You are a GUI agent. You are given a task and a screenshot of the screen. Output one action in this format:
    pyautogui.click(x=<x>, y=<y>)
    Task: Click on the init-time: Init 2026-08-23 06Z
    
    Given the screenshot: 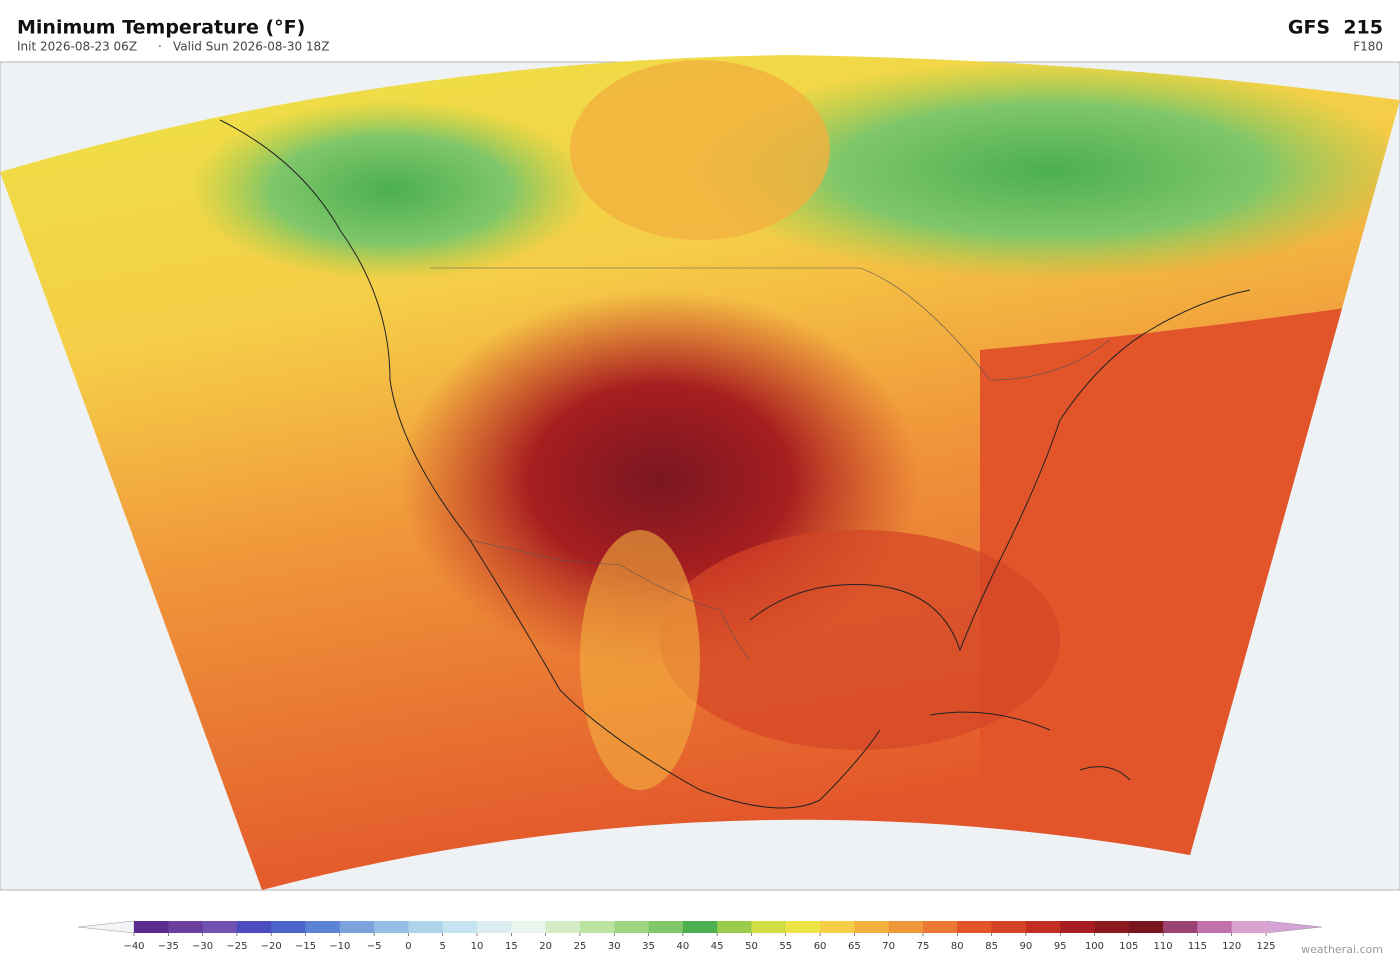 What is the action you would take?
    pyautogui.click(x=77, y=47)
    